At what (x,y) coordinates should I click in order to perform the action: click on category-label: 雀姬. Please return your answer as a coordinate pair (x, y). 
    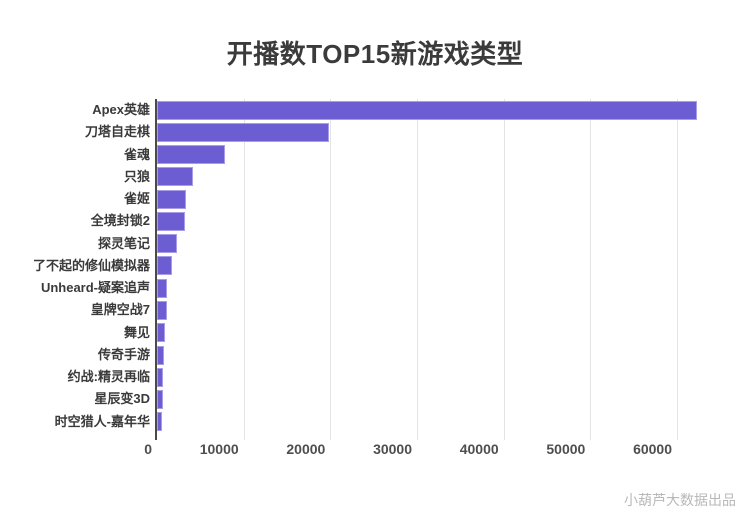
    Looking at the image, I should click on (136, 199).